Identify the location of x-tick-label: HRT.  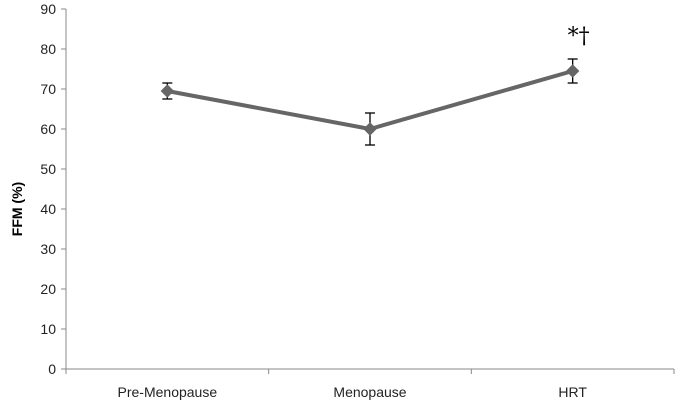
(572, 392).